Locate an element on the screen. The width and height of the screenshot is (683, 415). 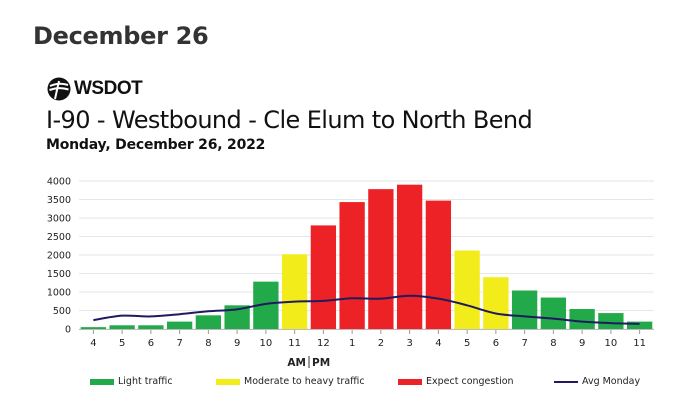
legend-item-congestion: Expect congestion is located at coordinates (456, 381).